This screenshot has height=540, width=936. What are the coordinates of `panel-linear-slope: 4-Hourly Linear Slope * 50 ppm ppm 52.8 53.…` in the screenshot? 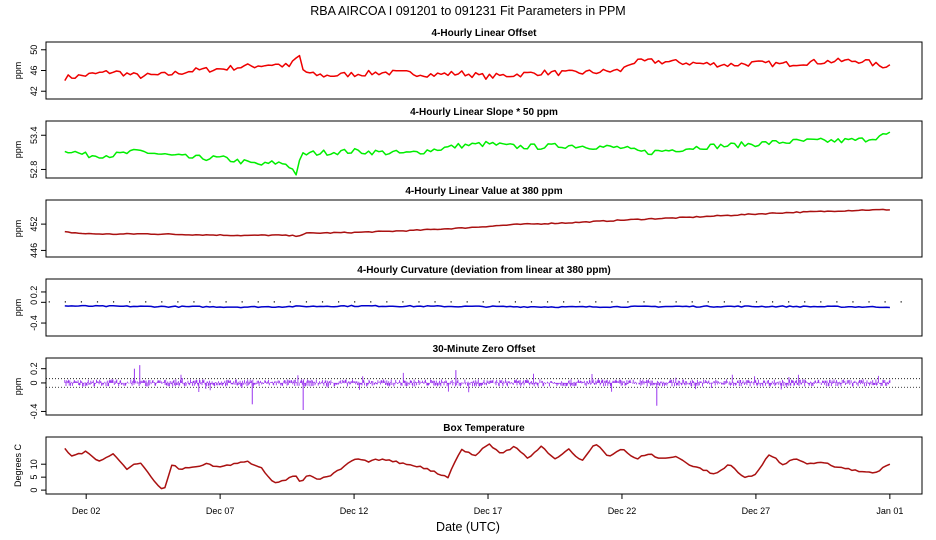 It's located at (468, 143).